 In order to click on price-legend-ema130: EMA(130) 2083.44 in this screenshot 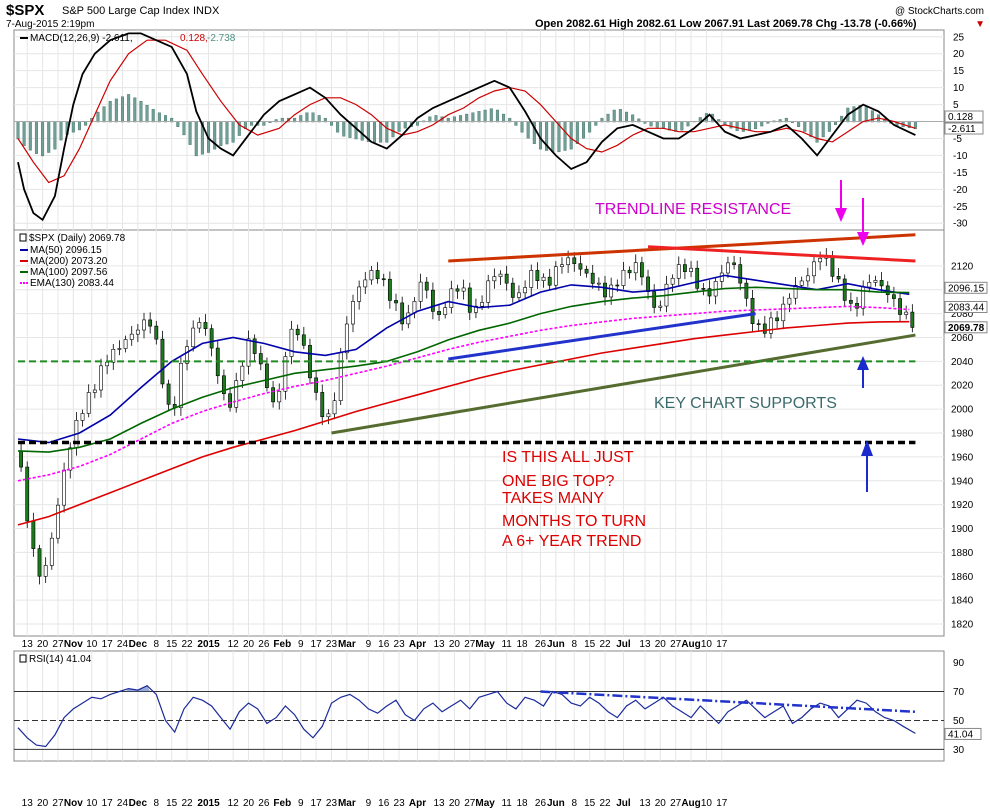, I will do `click(72, 283)`.